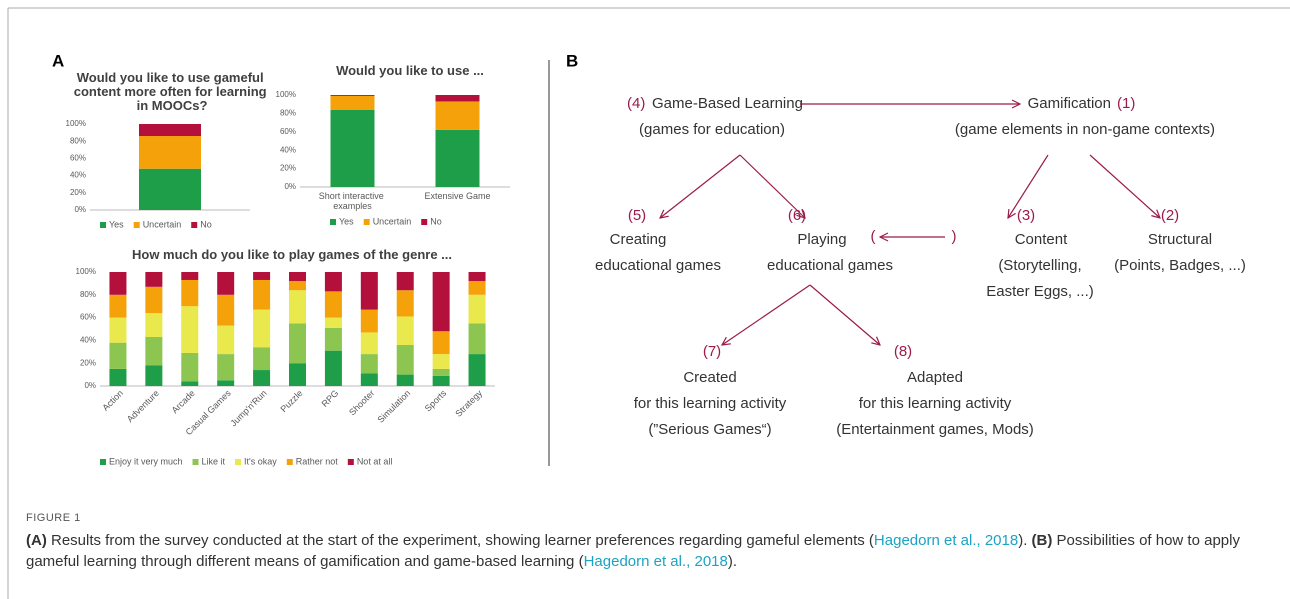 The image size is (1290, 599). Describe the element at coordinates (1180, 239) in the screenshot. I see `node-label: Structural` at that location.